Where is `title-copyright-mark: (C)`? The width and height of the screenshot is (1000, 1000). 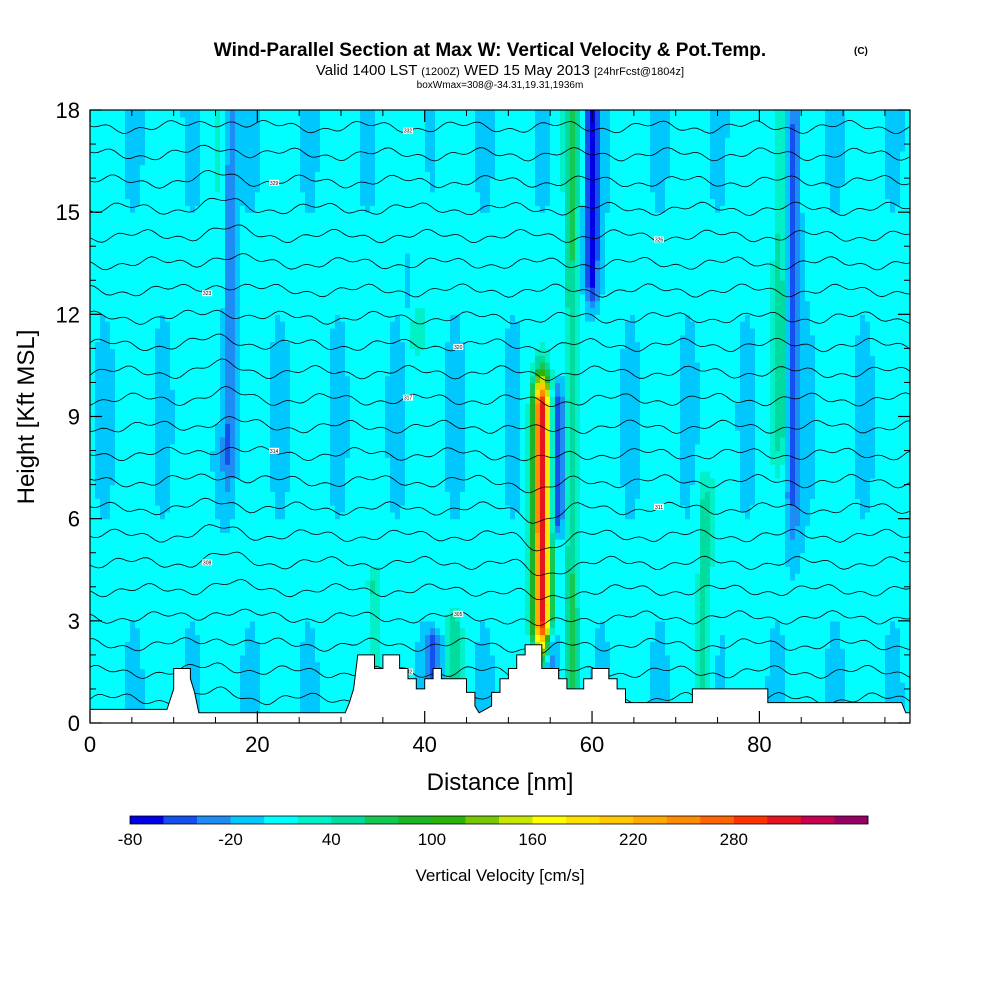
title-copyright-mark: (C) is located at coordinates (861, 51).